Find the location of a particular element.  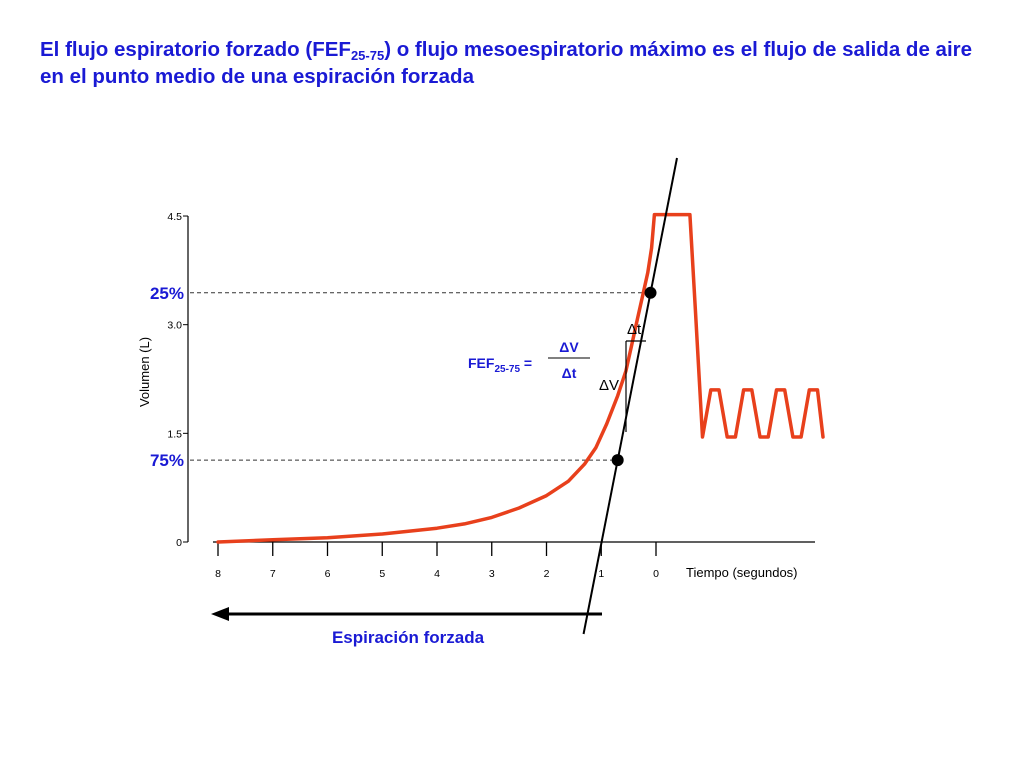

x-tick-label: 0 is located at coordinates (656, 574).